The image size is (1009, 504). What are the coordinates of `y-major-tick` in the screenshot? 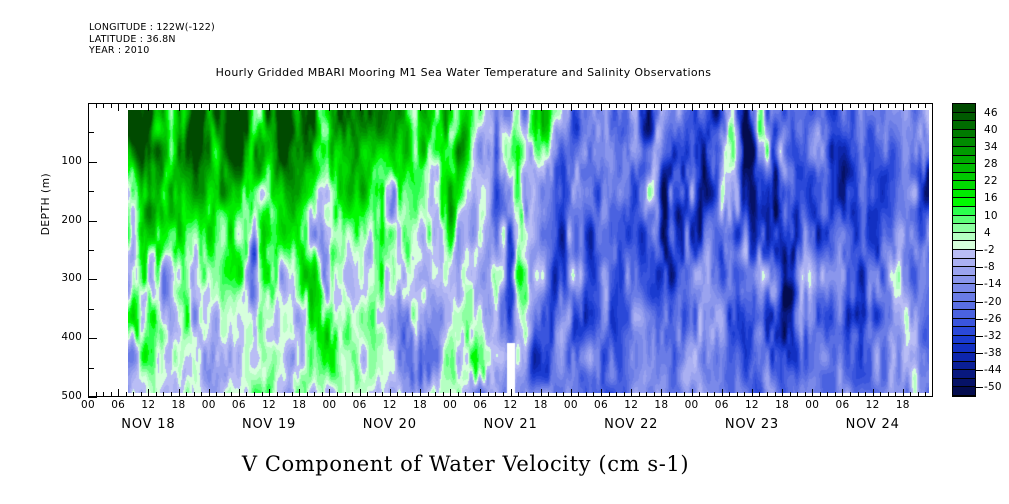 It's located at (92, 162).